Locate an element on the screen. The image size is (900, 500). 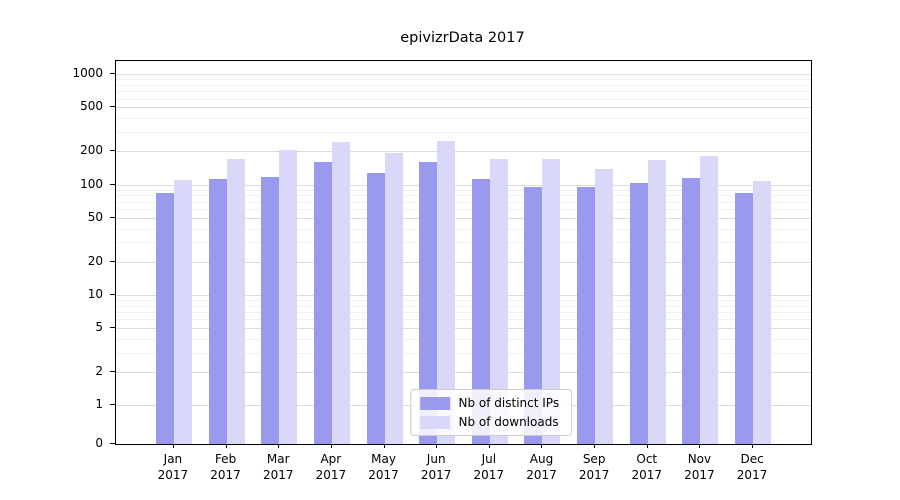
legend-entry-downloads: Nb of downloads is located at coordinates (490, 422).